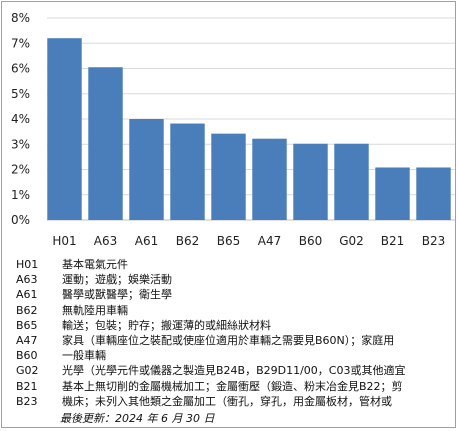  I want to click on y-tick-label: 5%, so click(20, 94).